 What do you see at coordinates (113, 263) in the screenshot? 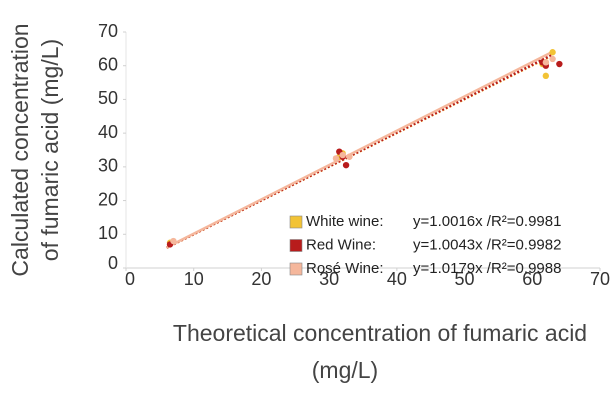
I see `y-tick-label: 0` at bounding box center [113, 263].